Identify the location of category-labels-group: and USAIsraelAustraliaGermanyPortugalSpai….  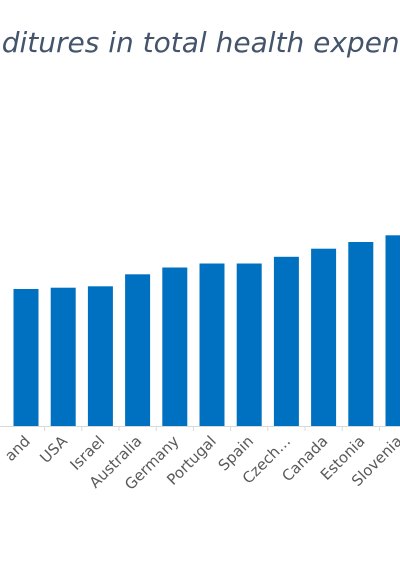
(200, 460).